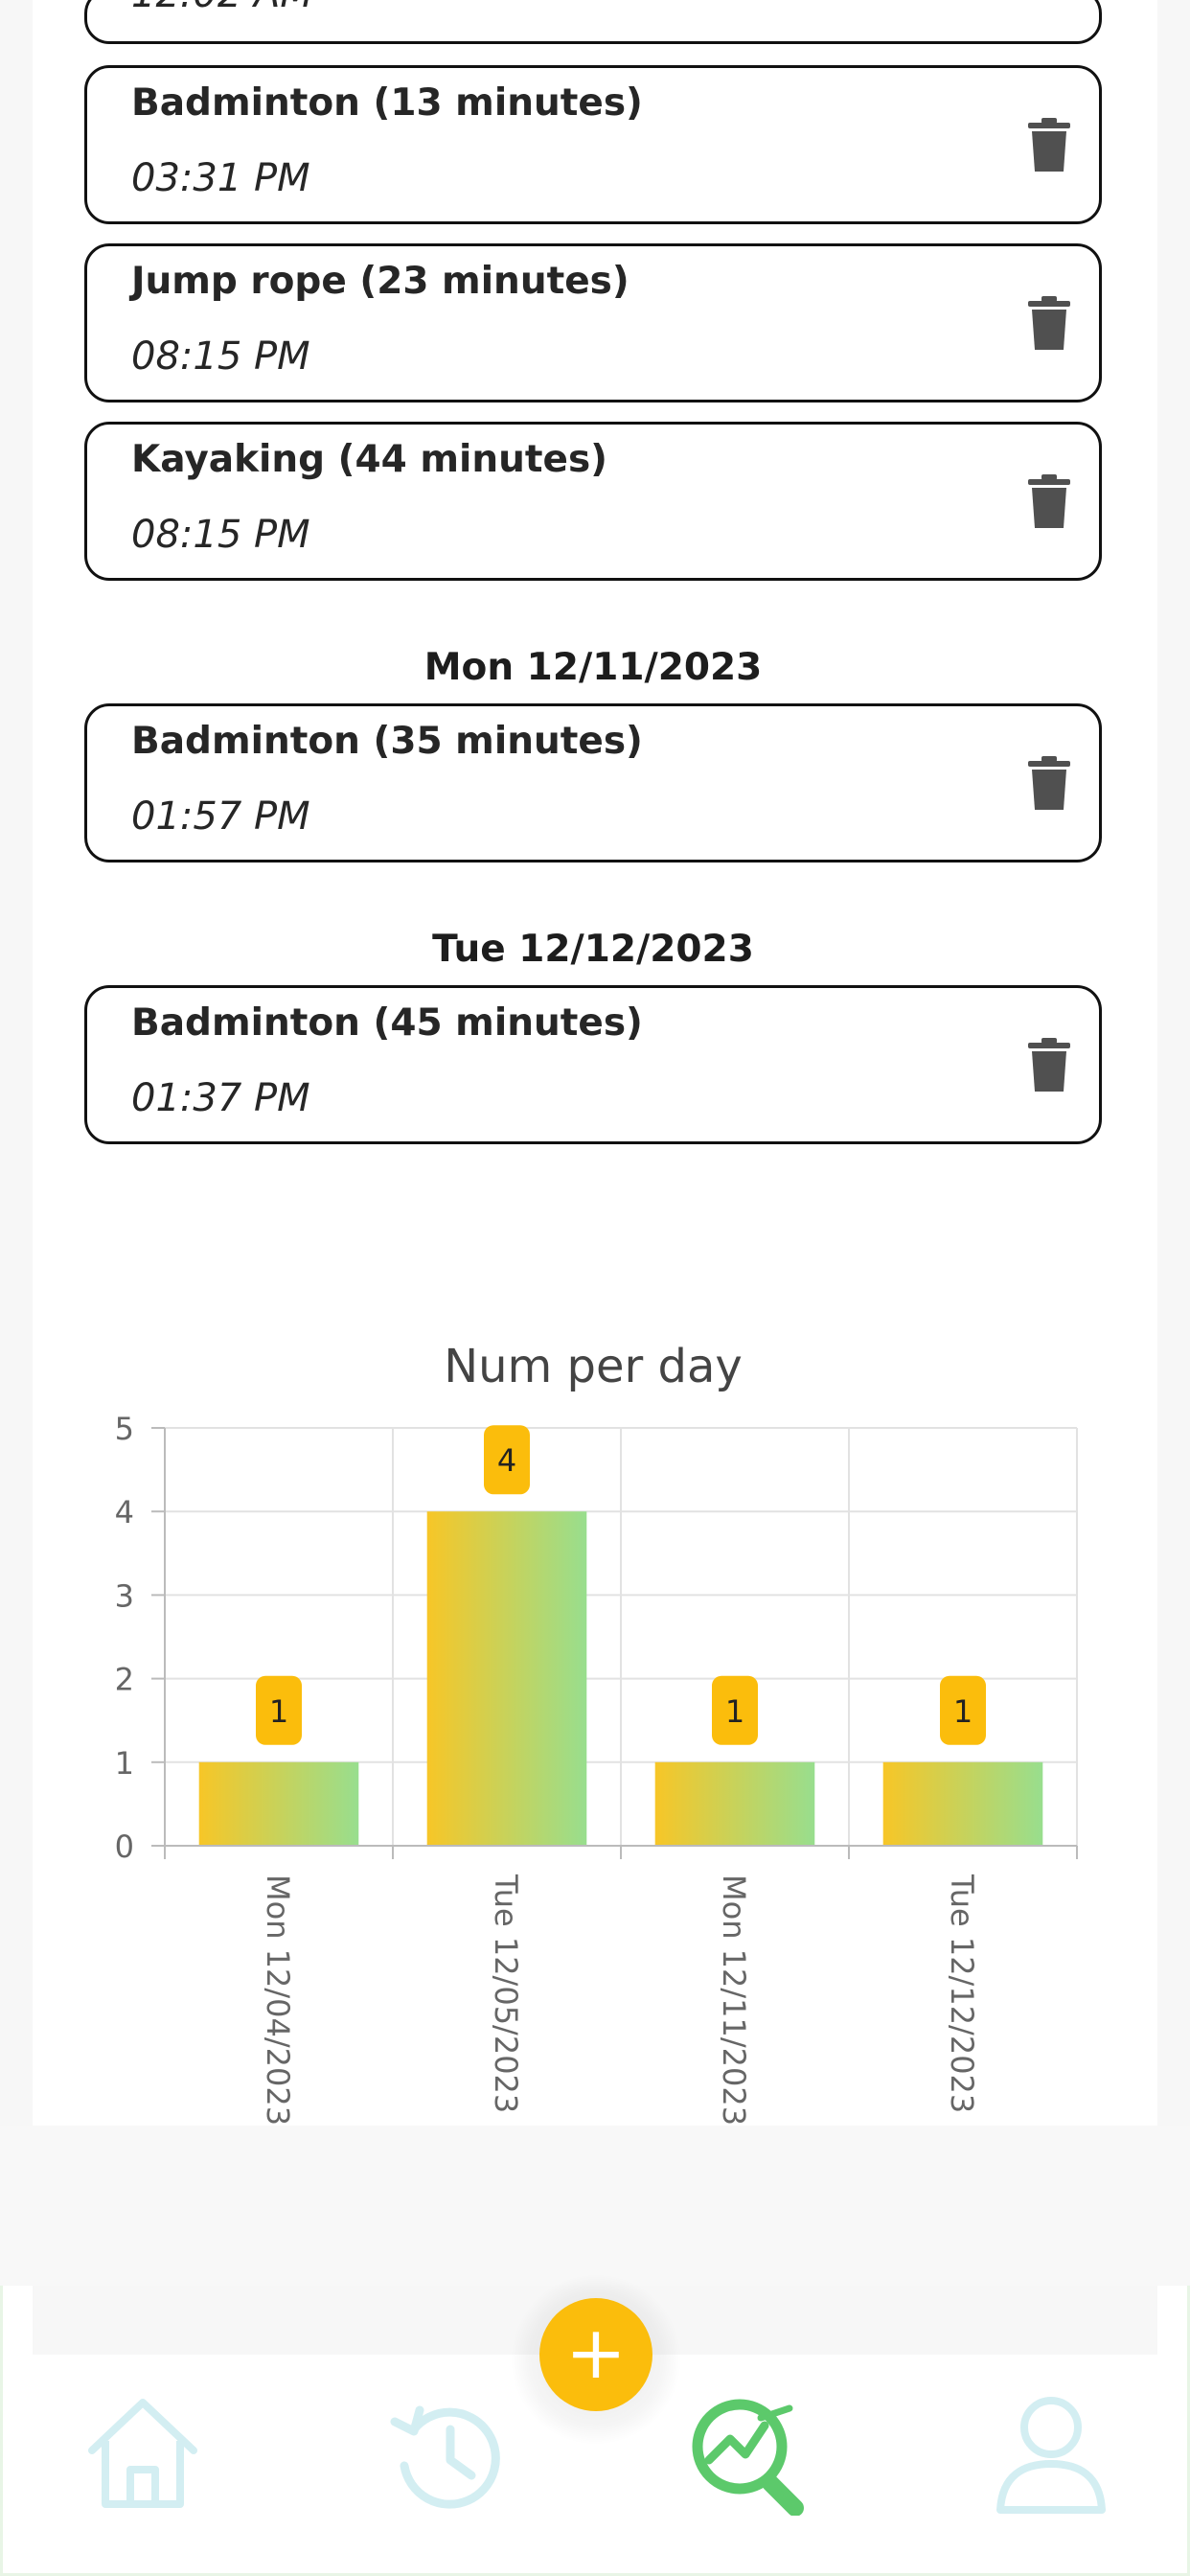 The width and height of the screenshot is (1190, 2576). What do you see at coordinates (593, 667) in the screenshot?
I see `date-header: Mon 12/11/2023` at bounding box center [593, 667].